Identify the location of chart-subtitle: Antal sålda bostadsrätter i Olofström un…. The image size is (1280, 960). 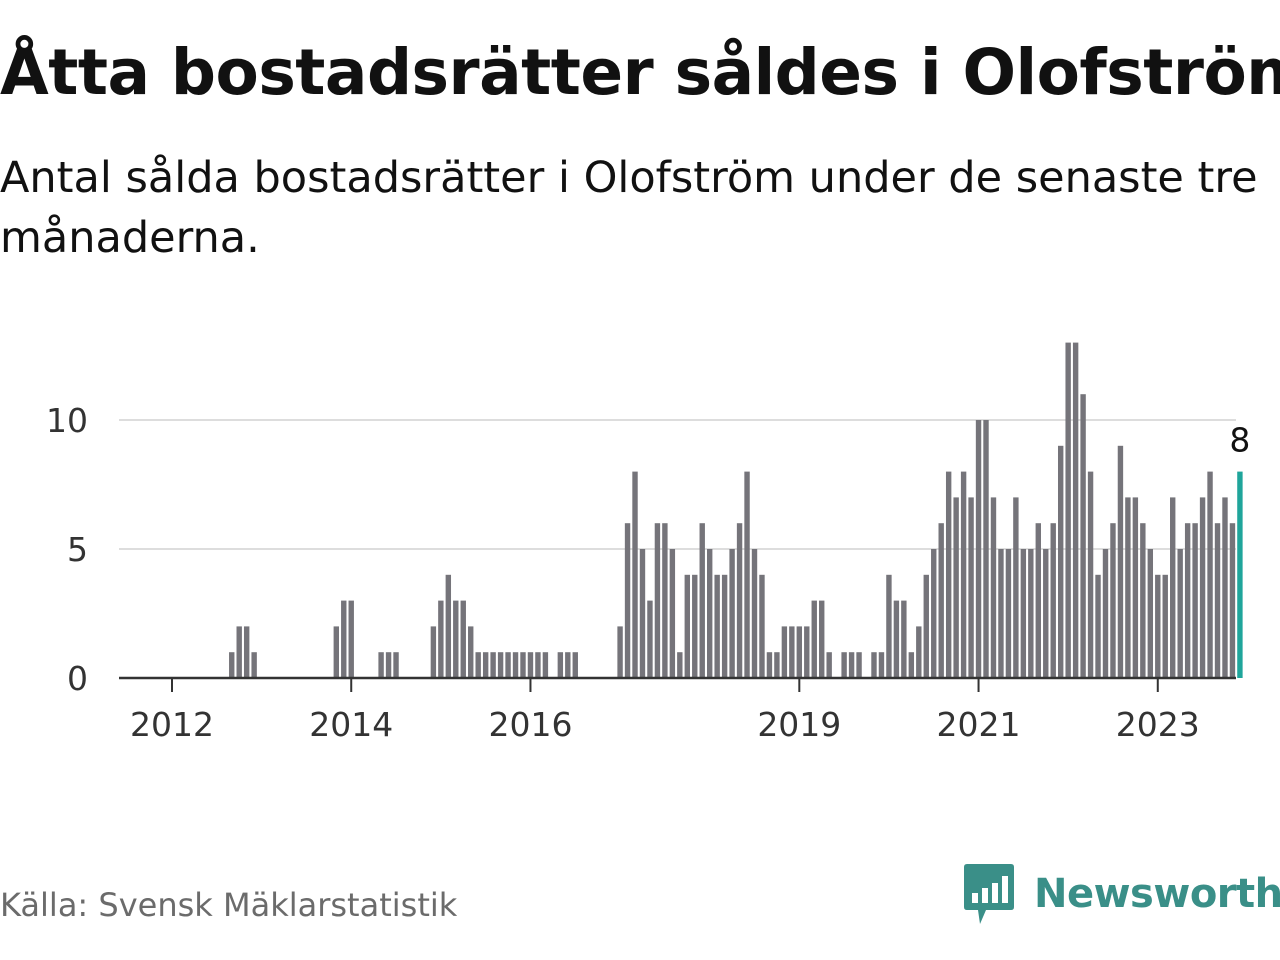
(629, 208).